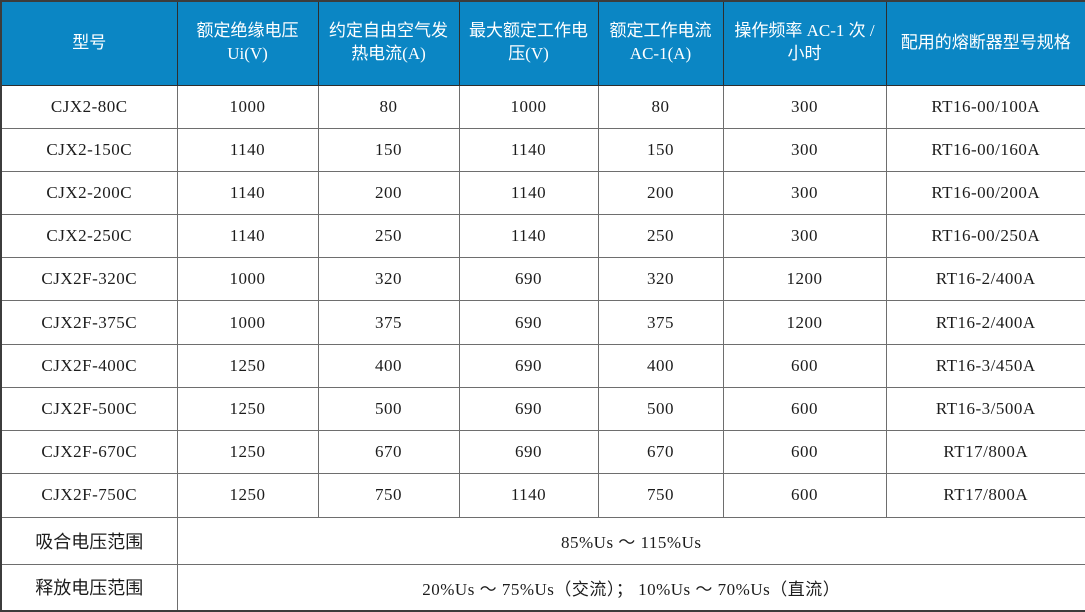  I want to click on pickup-voltage-row: 吸合电压范围 85%Us ～ 115%Us, so click(542, 540).